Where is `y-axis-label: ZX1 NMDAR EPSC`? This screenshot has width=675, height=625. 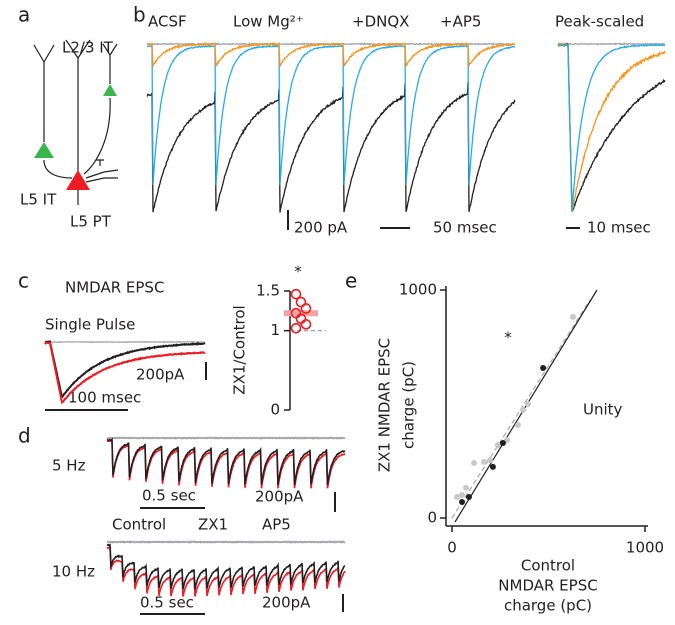
y-axis-label: ZX1 NMDAR EPSC is located at coordinates (385, 405).